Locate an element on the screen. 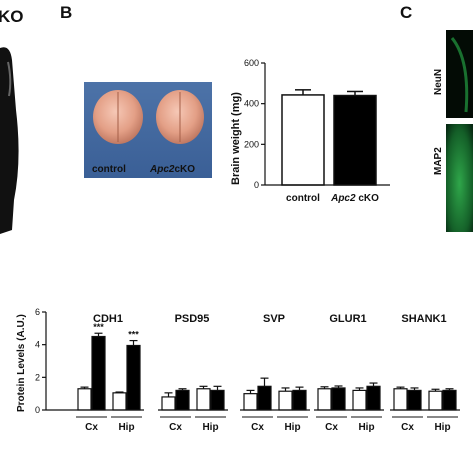 This screenshot has height=473, width=473. protein-ytick-label: 0 is located at coordinates (37, 410).